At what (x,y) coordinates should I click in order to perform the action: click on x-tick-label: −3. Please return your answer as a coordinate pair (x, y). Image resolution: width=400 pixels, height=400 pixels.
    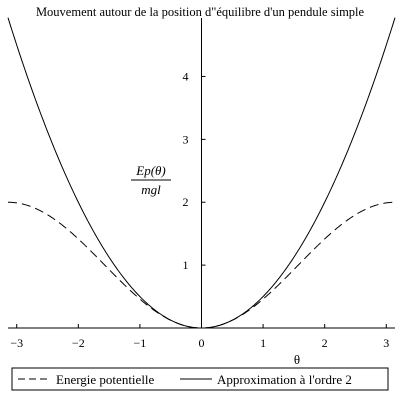
    Looking at the image, I should click on (16, 343).